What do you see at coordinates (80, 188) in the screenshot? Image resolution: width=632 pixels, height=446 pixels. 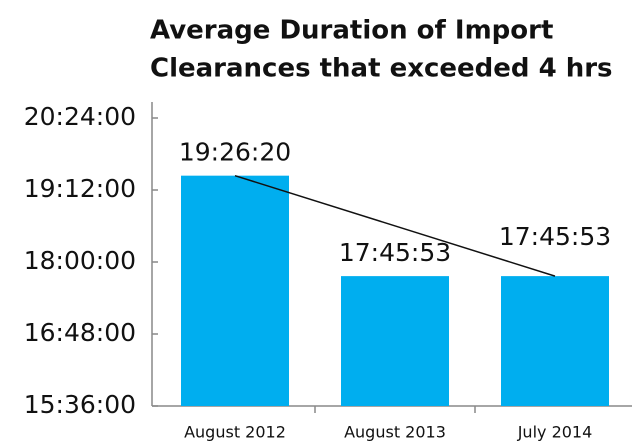 I see `y-tick-label: 19:12:00` at bounding box center [80, 188].